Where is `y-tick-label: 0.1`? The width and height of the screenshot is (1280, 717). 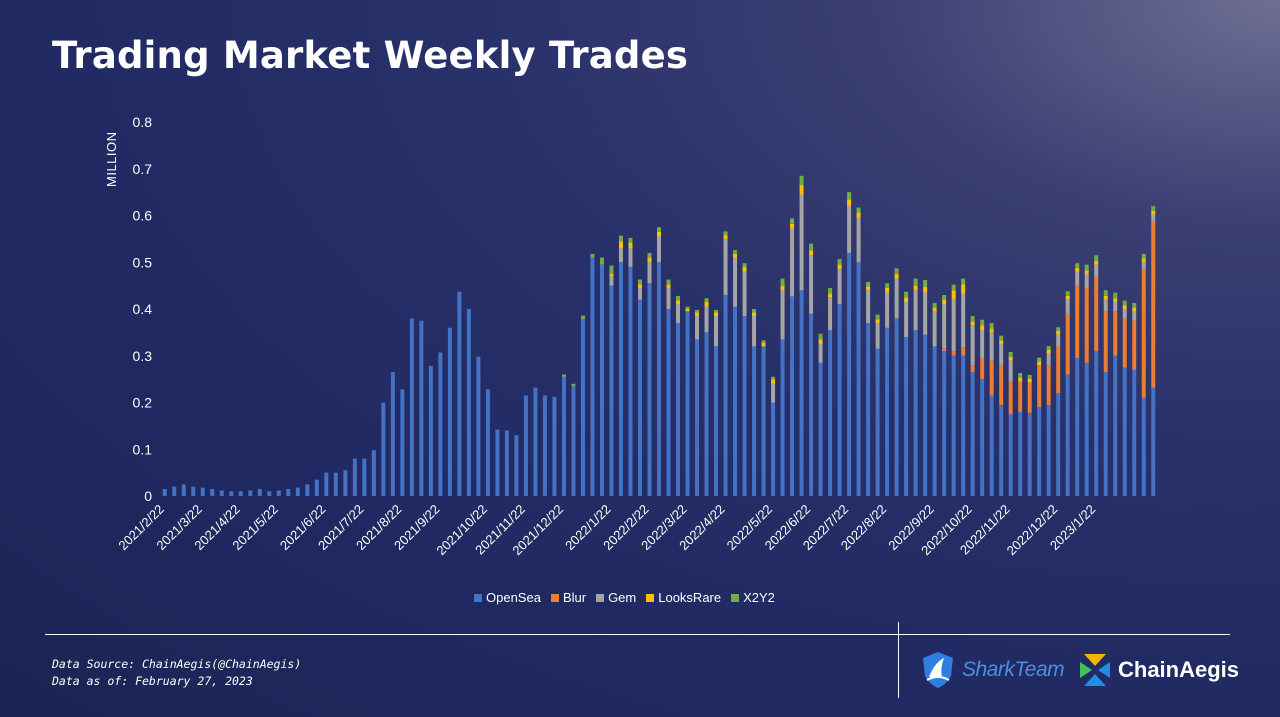 y-tick-label: 0.1 is located at coordinates (143, 449).